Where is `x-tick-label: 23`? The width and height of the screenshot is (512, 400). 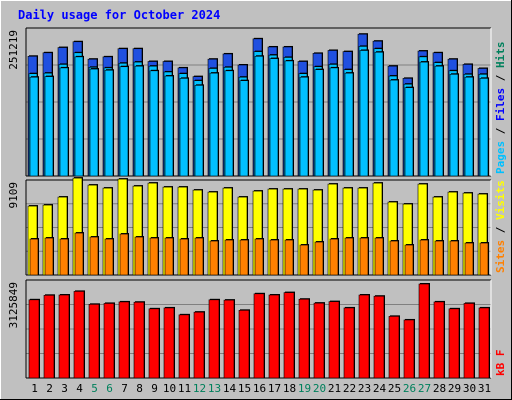
x-tick-label: 23 is located at coordinates (364, 388).